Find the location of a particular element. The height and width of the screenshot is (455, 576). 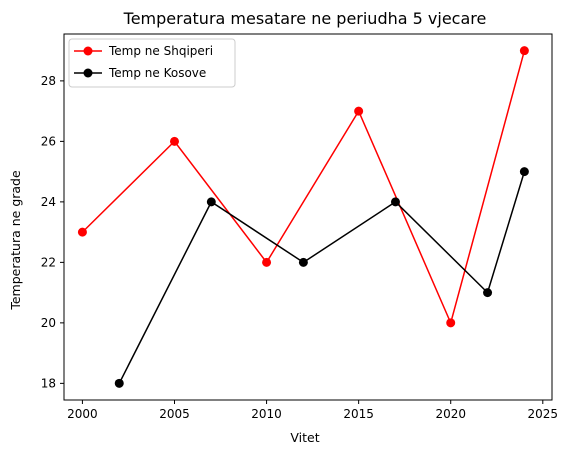

y-tick-label: 18 is located at coordinates (48, 383).